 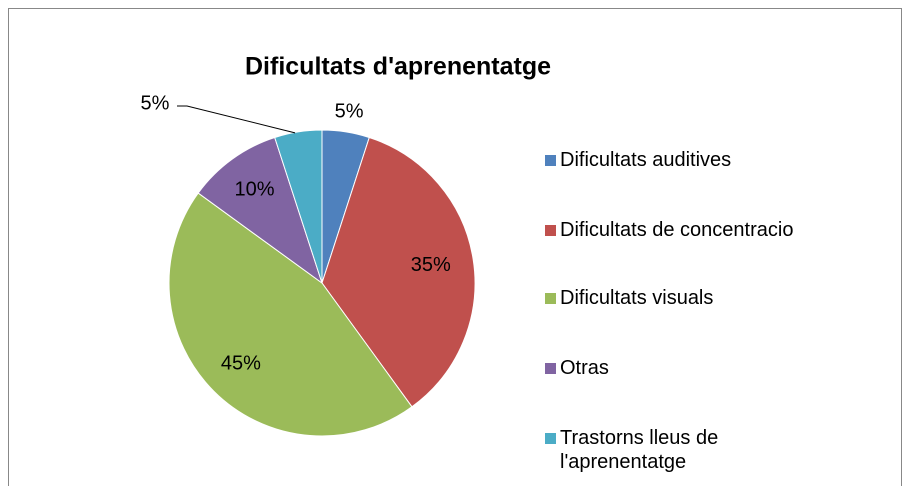 I want to click on data-label: 45%, so click(x=241, y=363).